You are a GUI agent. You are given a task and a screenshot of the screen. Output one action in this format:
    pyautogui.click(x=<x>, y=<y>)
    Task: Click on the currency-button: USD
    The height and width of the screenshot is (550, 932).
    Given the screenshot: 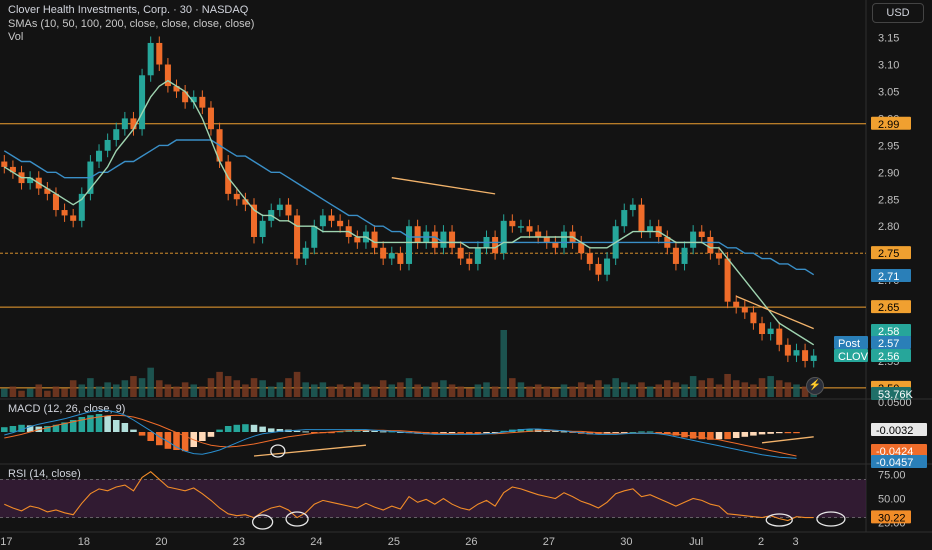 What is the action you would take?
    pyautogui.click(x=898, y=13)
    